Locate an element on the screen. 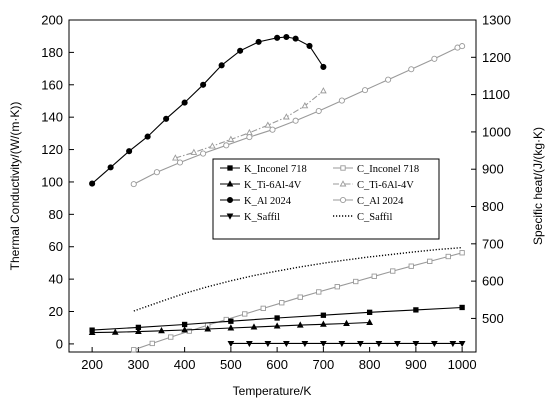 This screenshot has width=550, height=406. y-left-tick-label: 200 is located at coordinates (52, 20).